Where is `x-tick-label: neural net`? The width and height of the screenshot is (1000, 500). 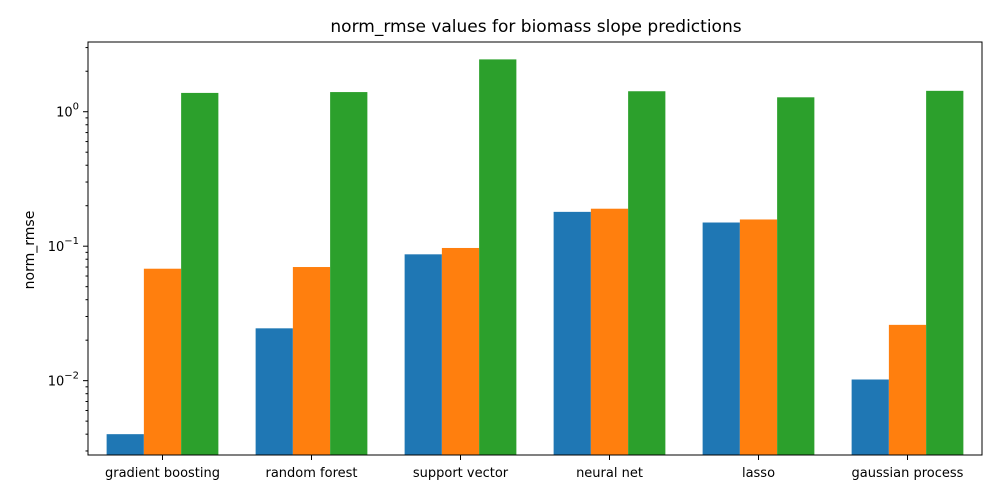 x-tick-label: neural net is located at coordinates (609, 473).